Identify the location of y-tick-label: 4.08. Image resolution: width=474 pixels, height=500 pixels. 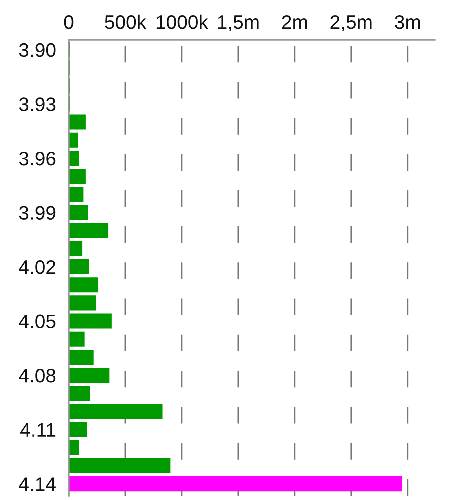
(37, 376).